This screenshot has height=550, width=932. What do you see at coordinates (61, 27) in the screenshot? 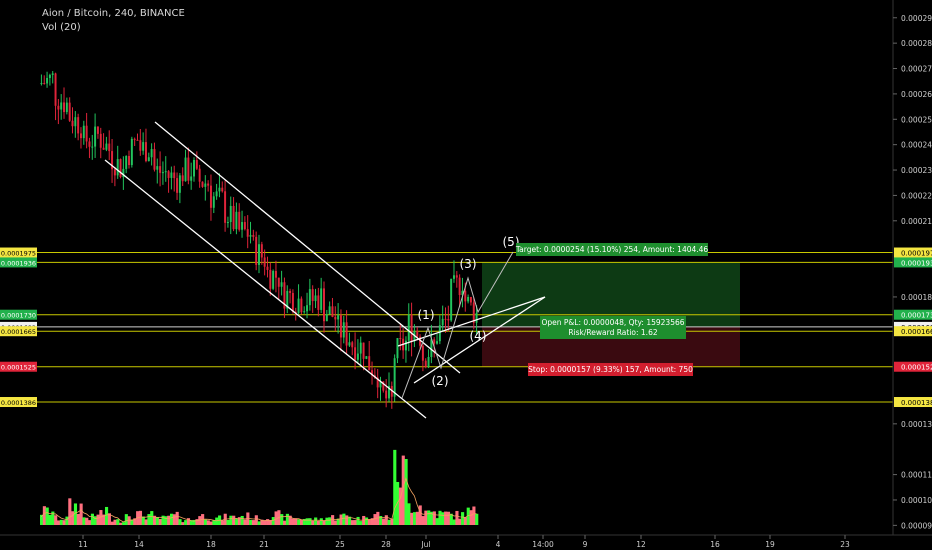
I see `volume-indicator-label: Vol (20)` at bounding box center [61, 27].